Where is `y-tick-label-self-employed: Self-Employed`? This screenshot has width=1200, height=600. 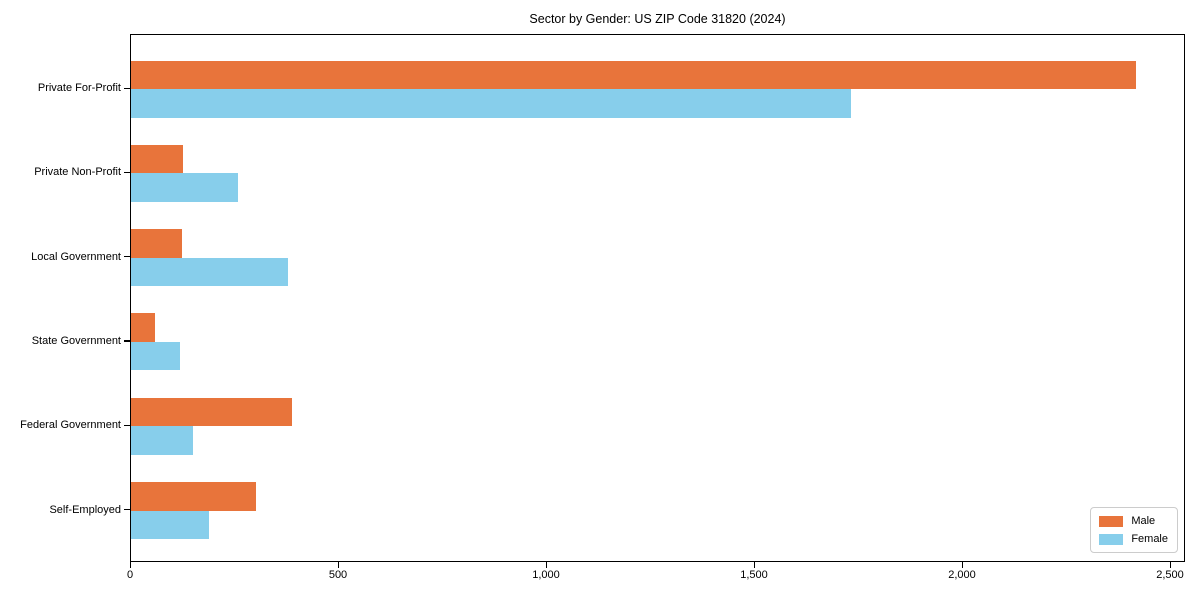 y-tick-label-self-employed: Self-Employed is located at coordinates (85, 509).